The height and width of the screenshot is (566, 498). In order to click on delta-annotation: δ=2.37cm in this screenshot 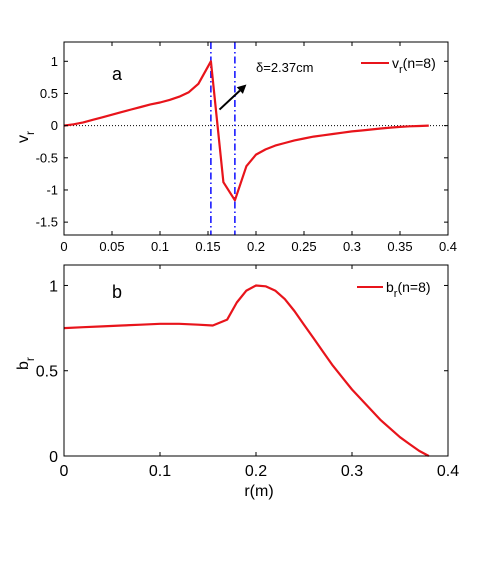, I will do `click(284, 67)`.